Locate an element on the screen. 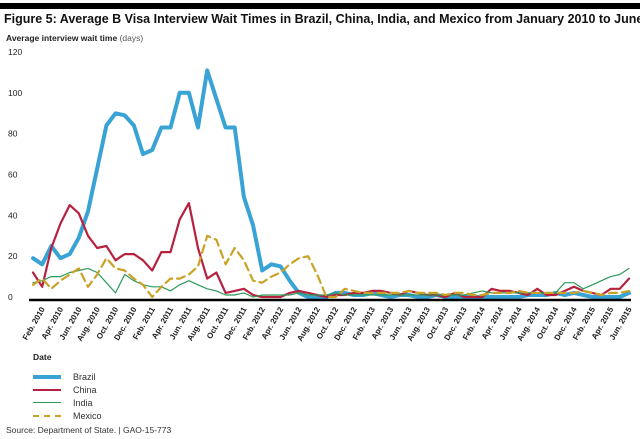 The width and height of the screenshot is (640, 439). legend-label: China is located at coordinates (85, 389).